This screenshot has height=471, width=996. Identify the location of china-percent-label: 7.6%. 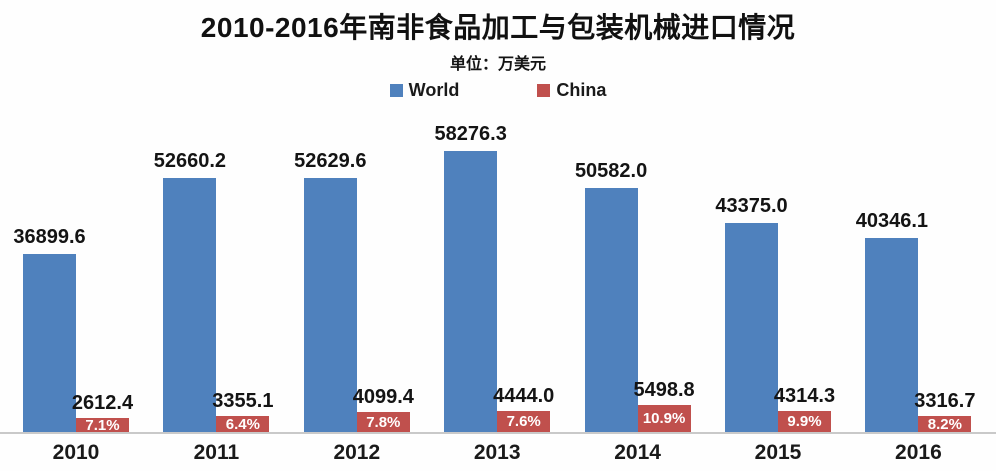
(523, 421).